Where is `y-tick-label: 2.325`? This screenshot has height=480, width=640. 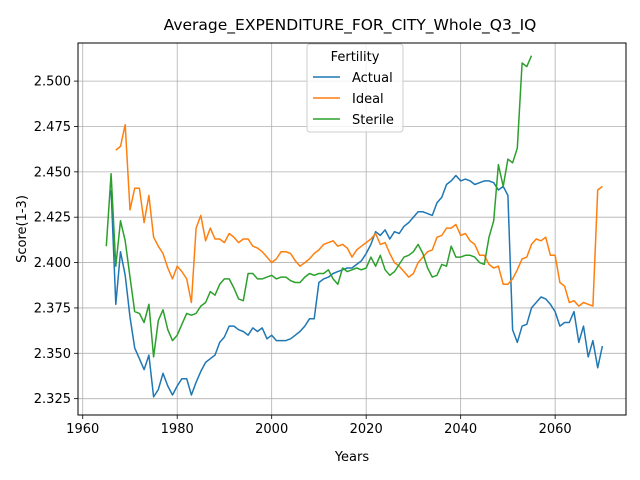 y-tick-label: 2.325 is located at coordinates (52, 399).